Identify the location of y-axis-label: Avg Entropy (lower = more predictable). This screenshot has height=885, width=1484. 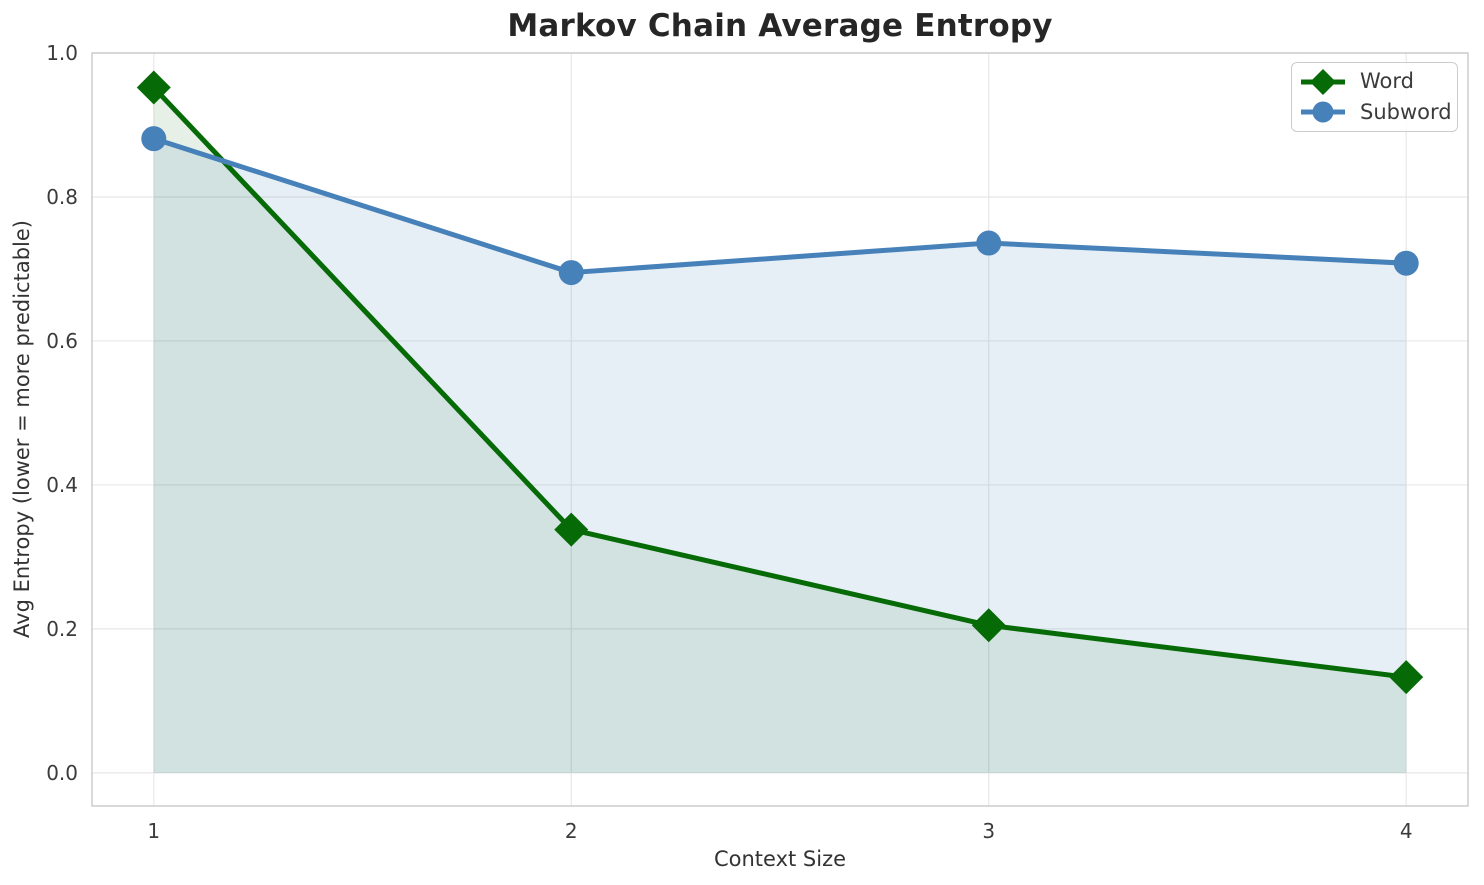
(22, 429).